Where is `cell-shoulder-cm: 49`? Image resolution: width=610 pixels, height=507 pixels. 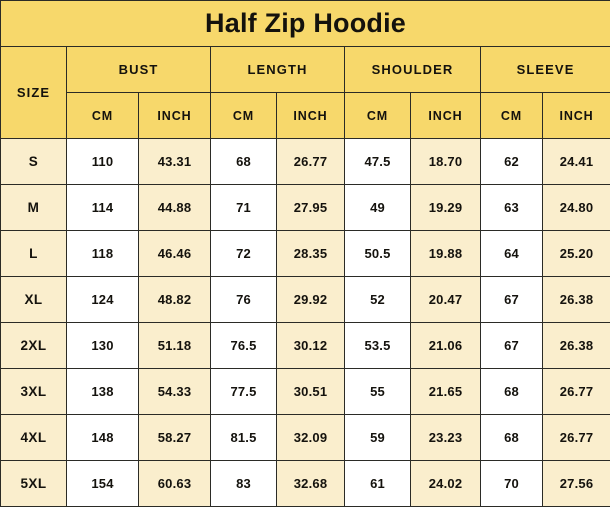 cell-shoulder-cm: 49 is located at coordinates (378, 208).